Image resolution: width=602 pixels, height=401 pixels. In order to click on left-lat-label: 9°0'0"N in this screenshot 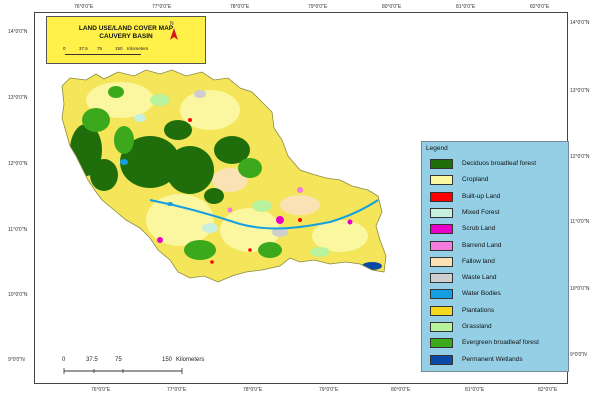, I will do `click(16, 360)`.